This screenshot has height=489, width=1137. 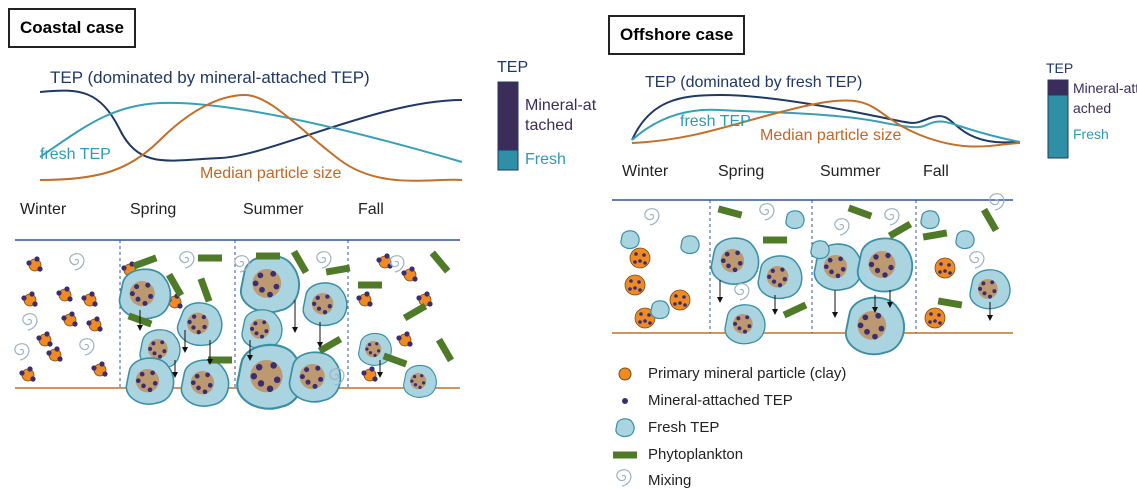 I want to click on legend-item: Mineral-attached TEP, so click(x=720, y=400).